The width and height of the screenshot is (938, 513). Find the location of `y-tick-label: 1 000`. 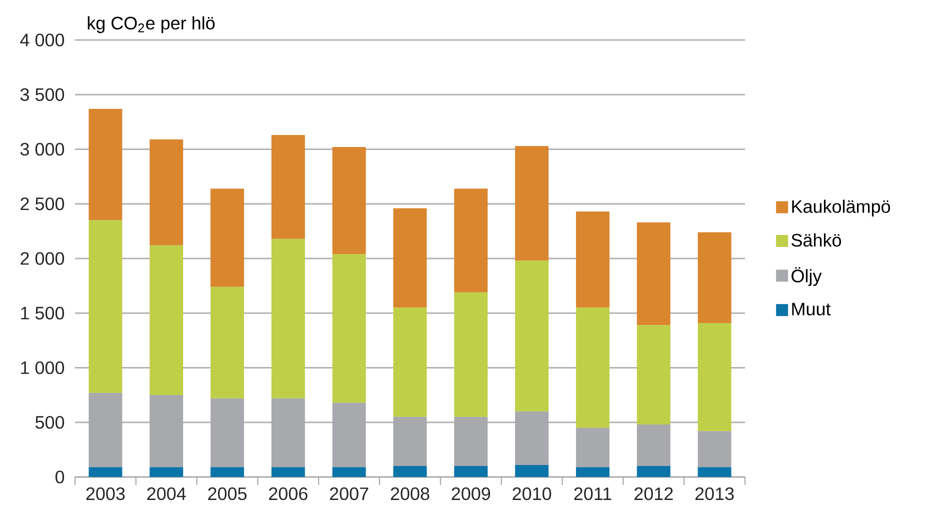

y-tick-label: 1 000 is located at coordinates (42, 367).